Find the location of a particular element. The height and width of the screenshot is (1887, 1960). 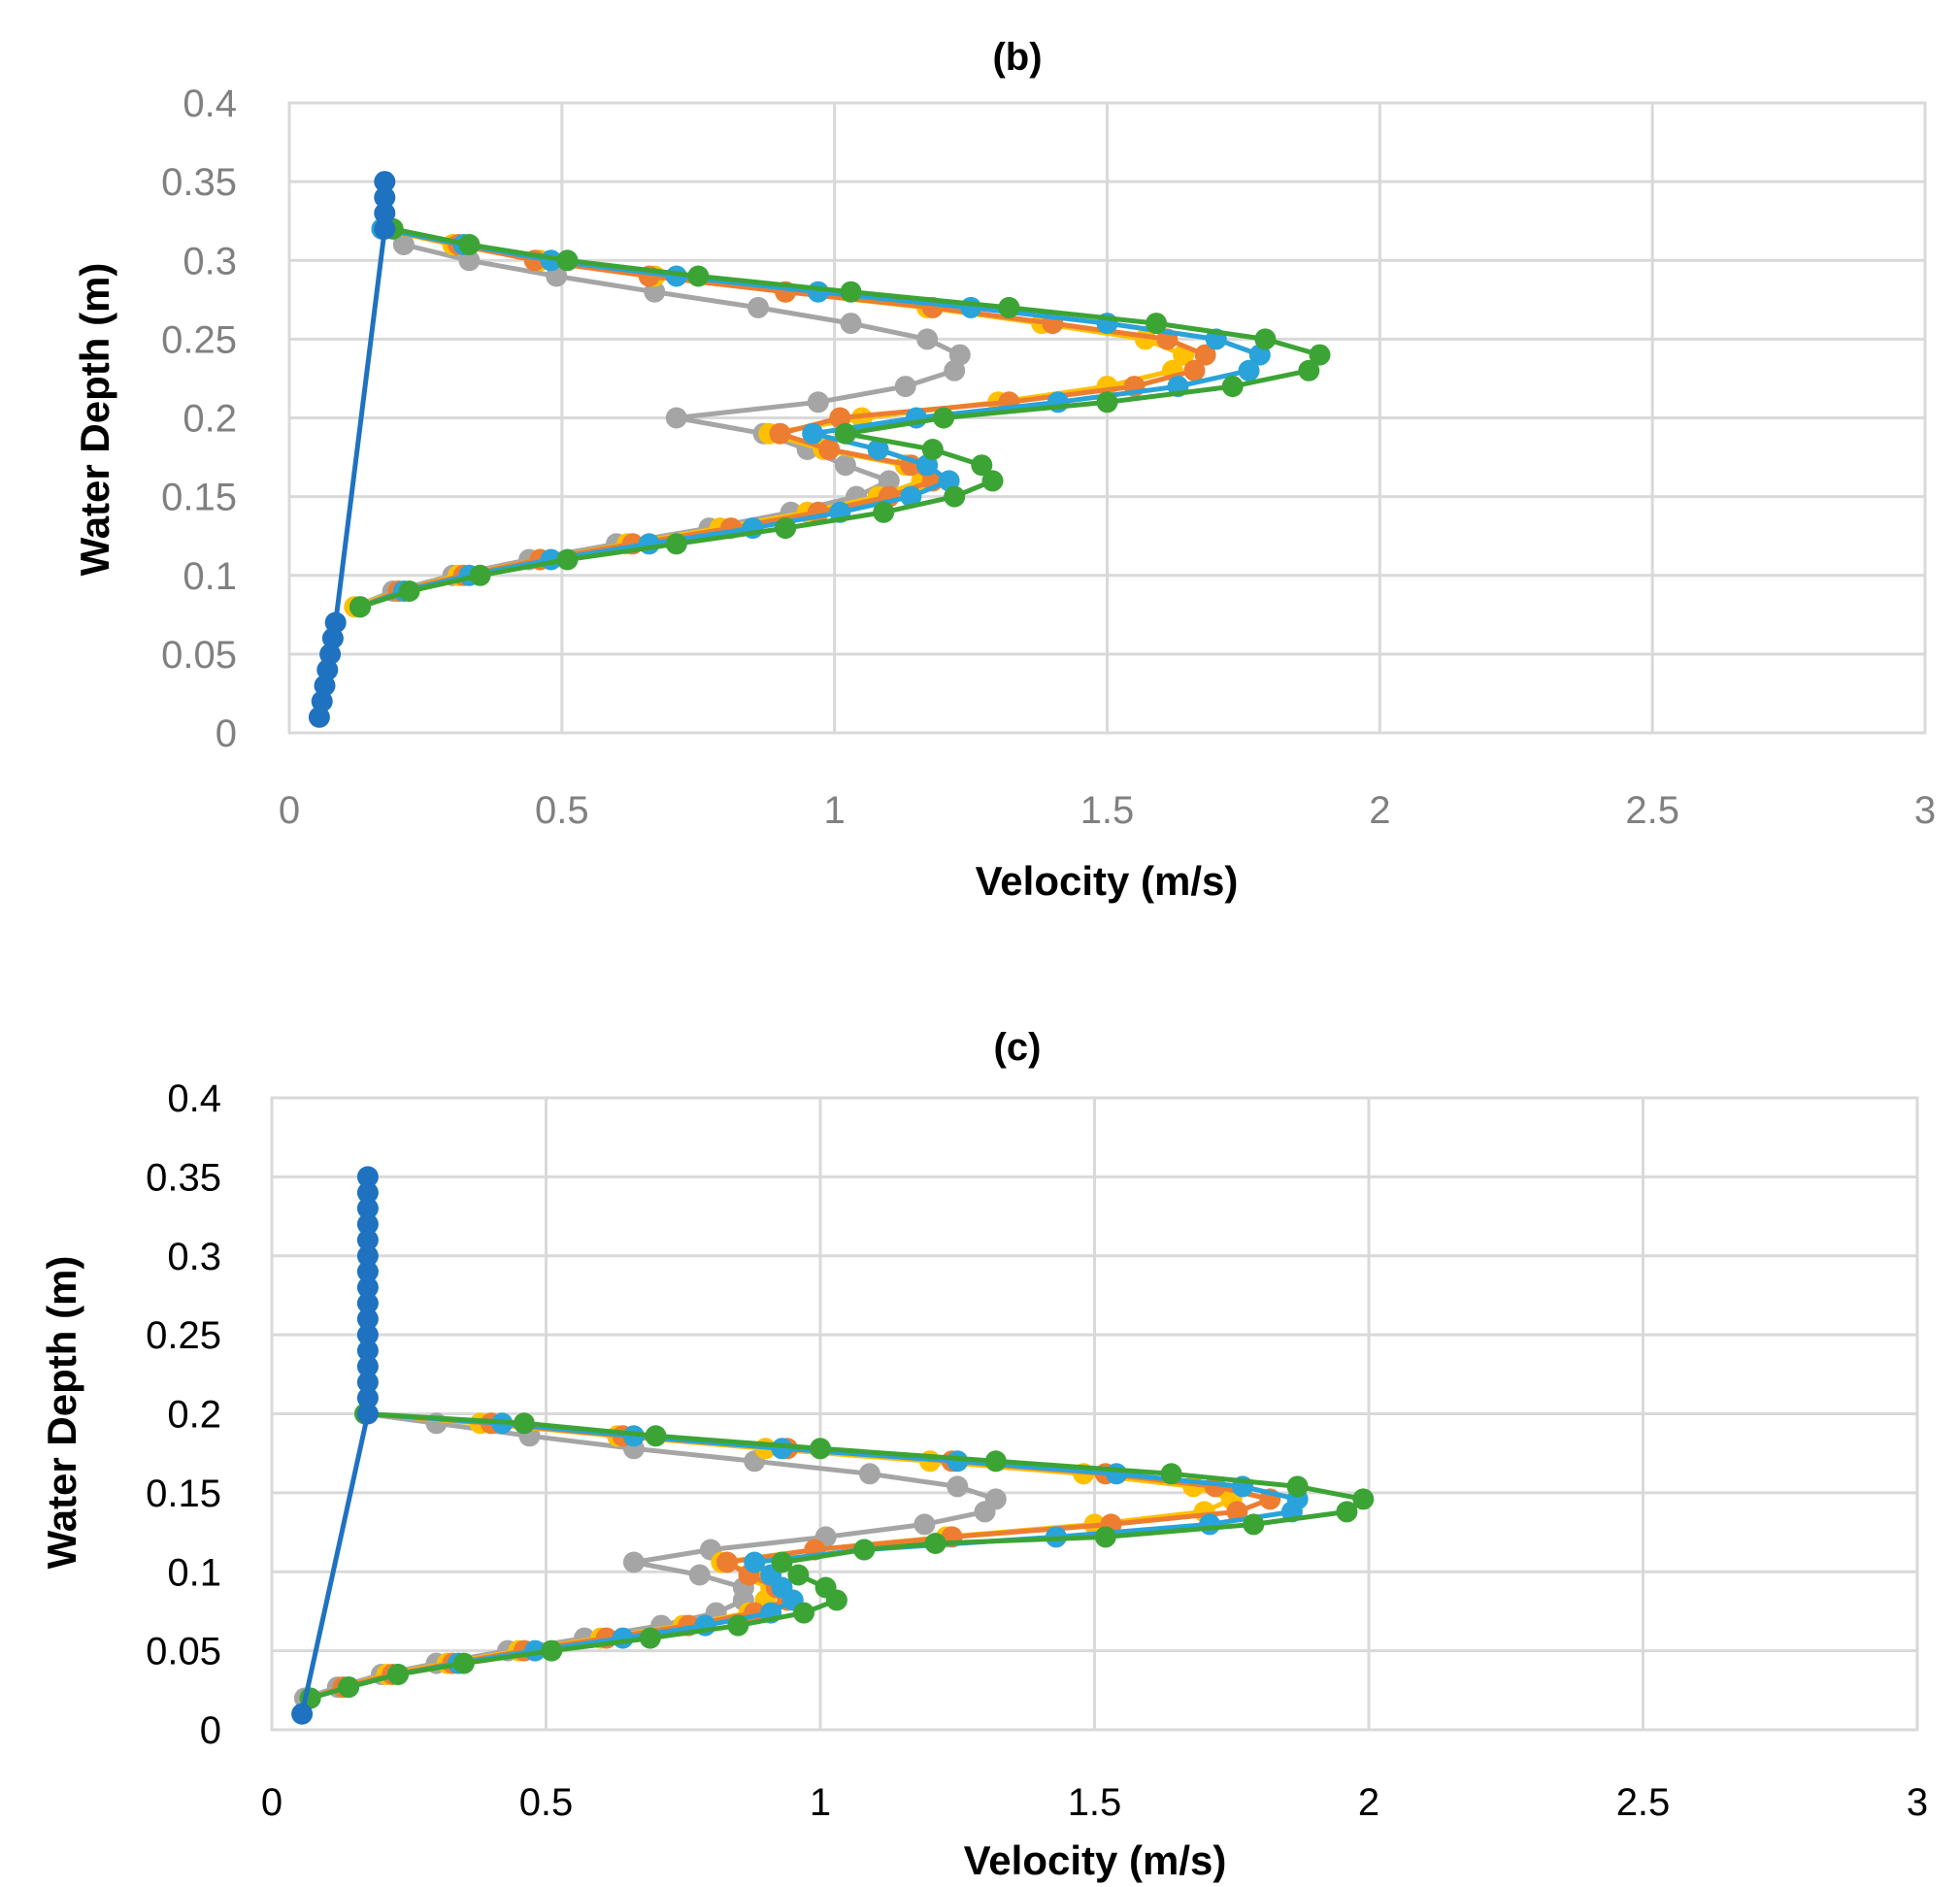

x-tick-label: 0 is located at coordinates (290, 810).